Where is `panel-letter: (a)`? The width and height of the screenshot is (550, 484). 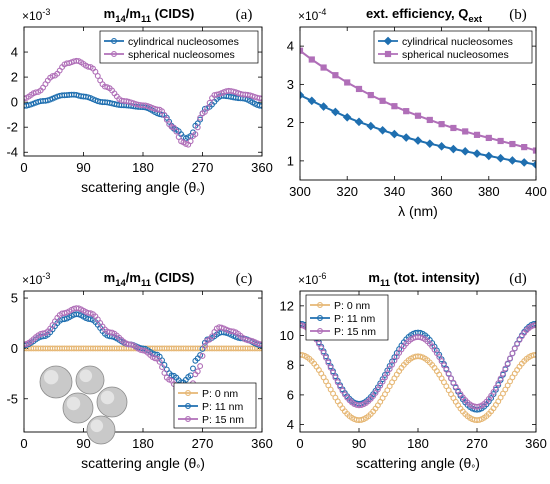
panel-letter: (a) is located at coordinates (244, 15).